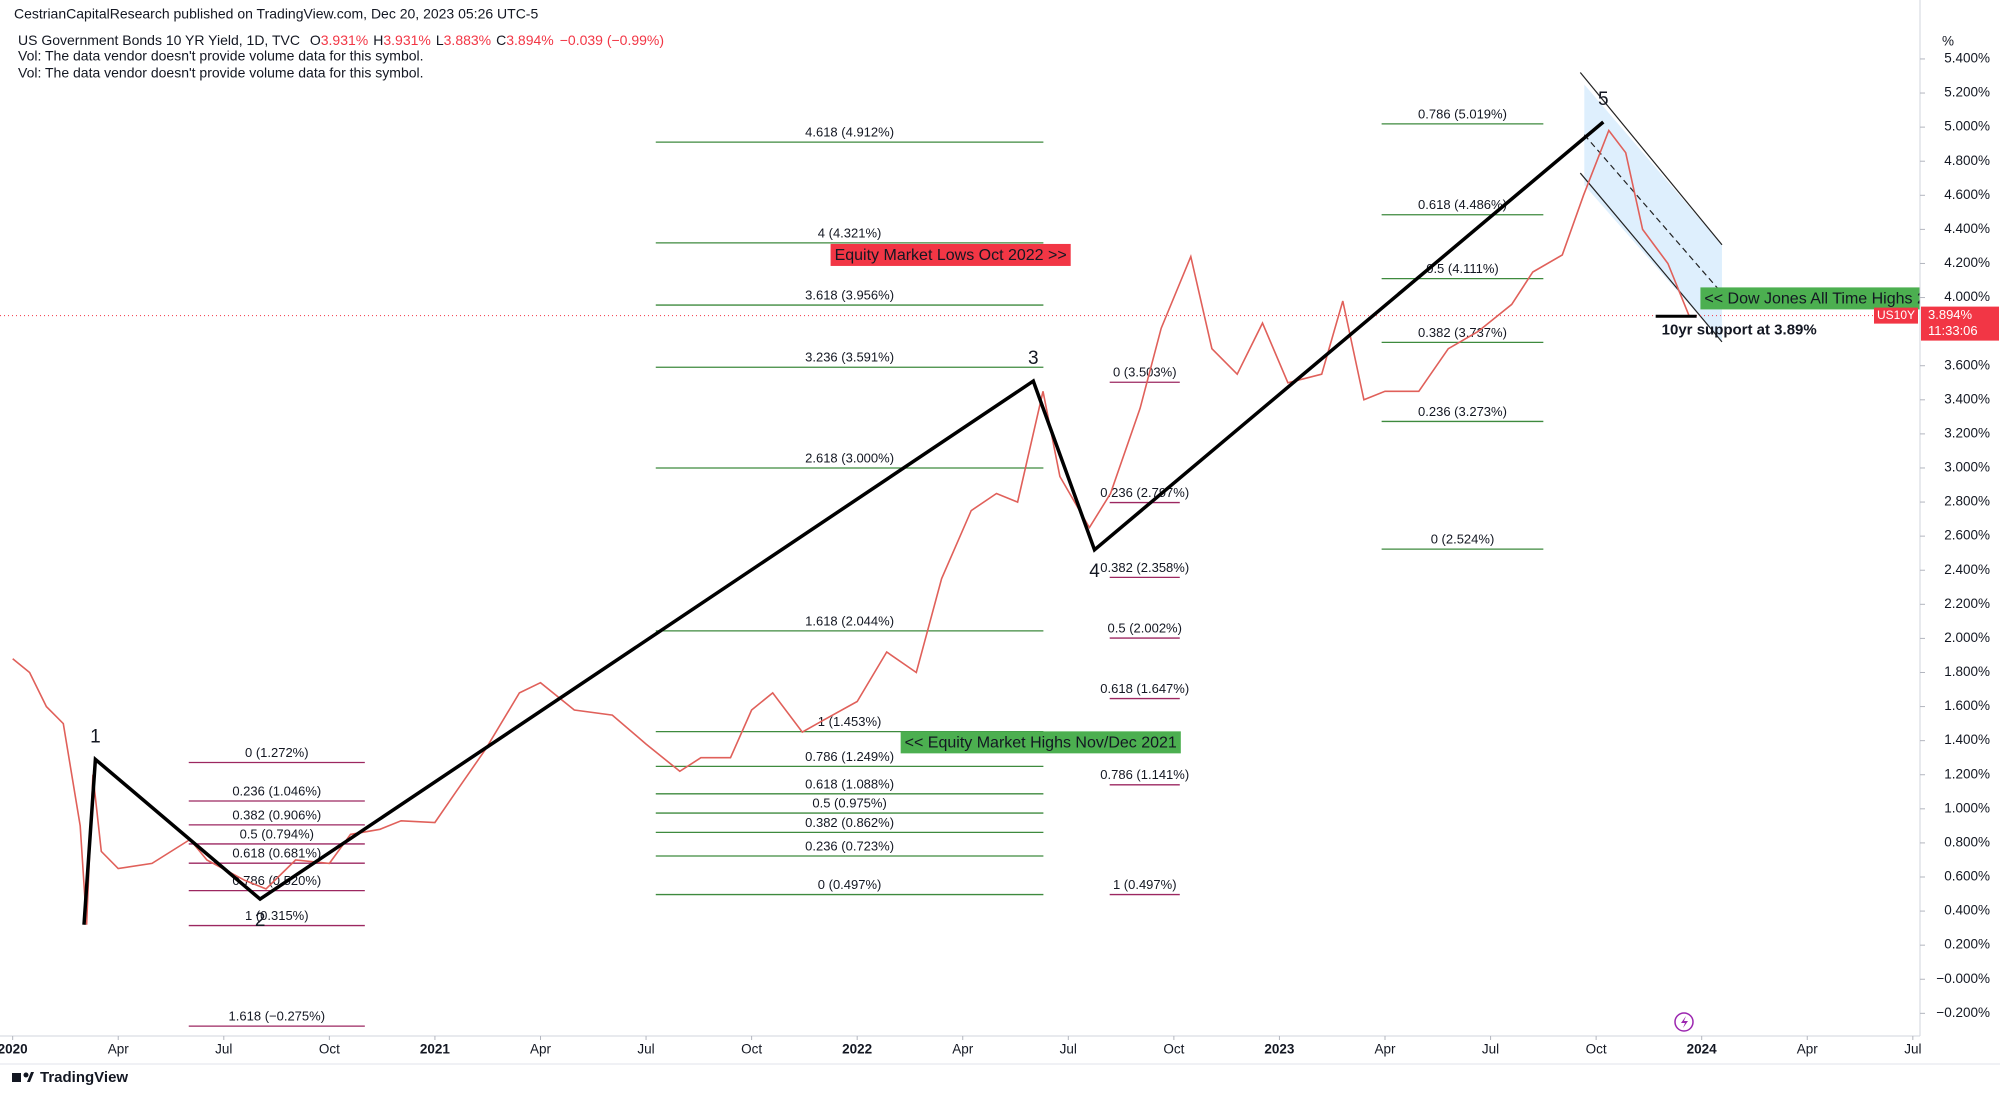 The width and height of the screenshot is (2000, 1096). Describe the element at coordinates (1967, 228) in the screenshot. I see `y-tick-label: 4.400%` at that location.